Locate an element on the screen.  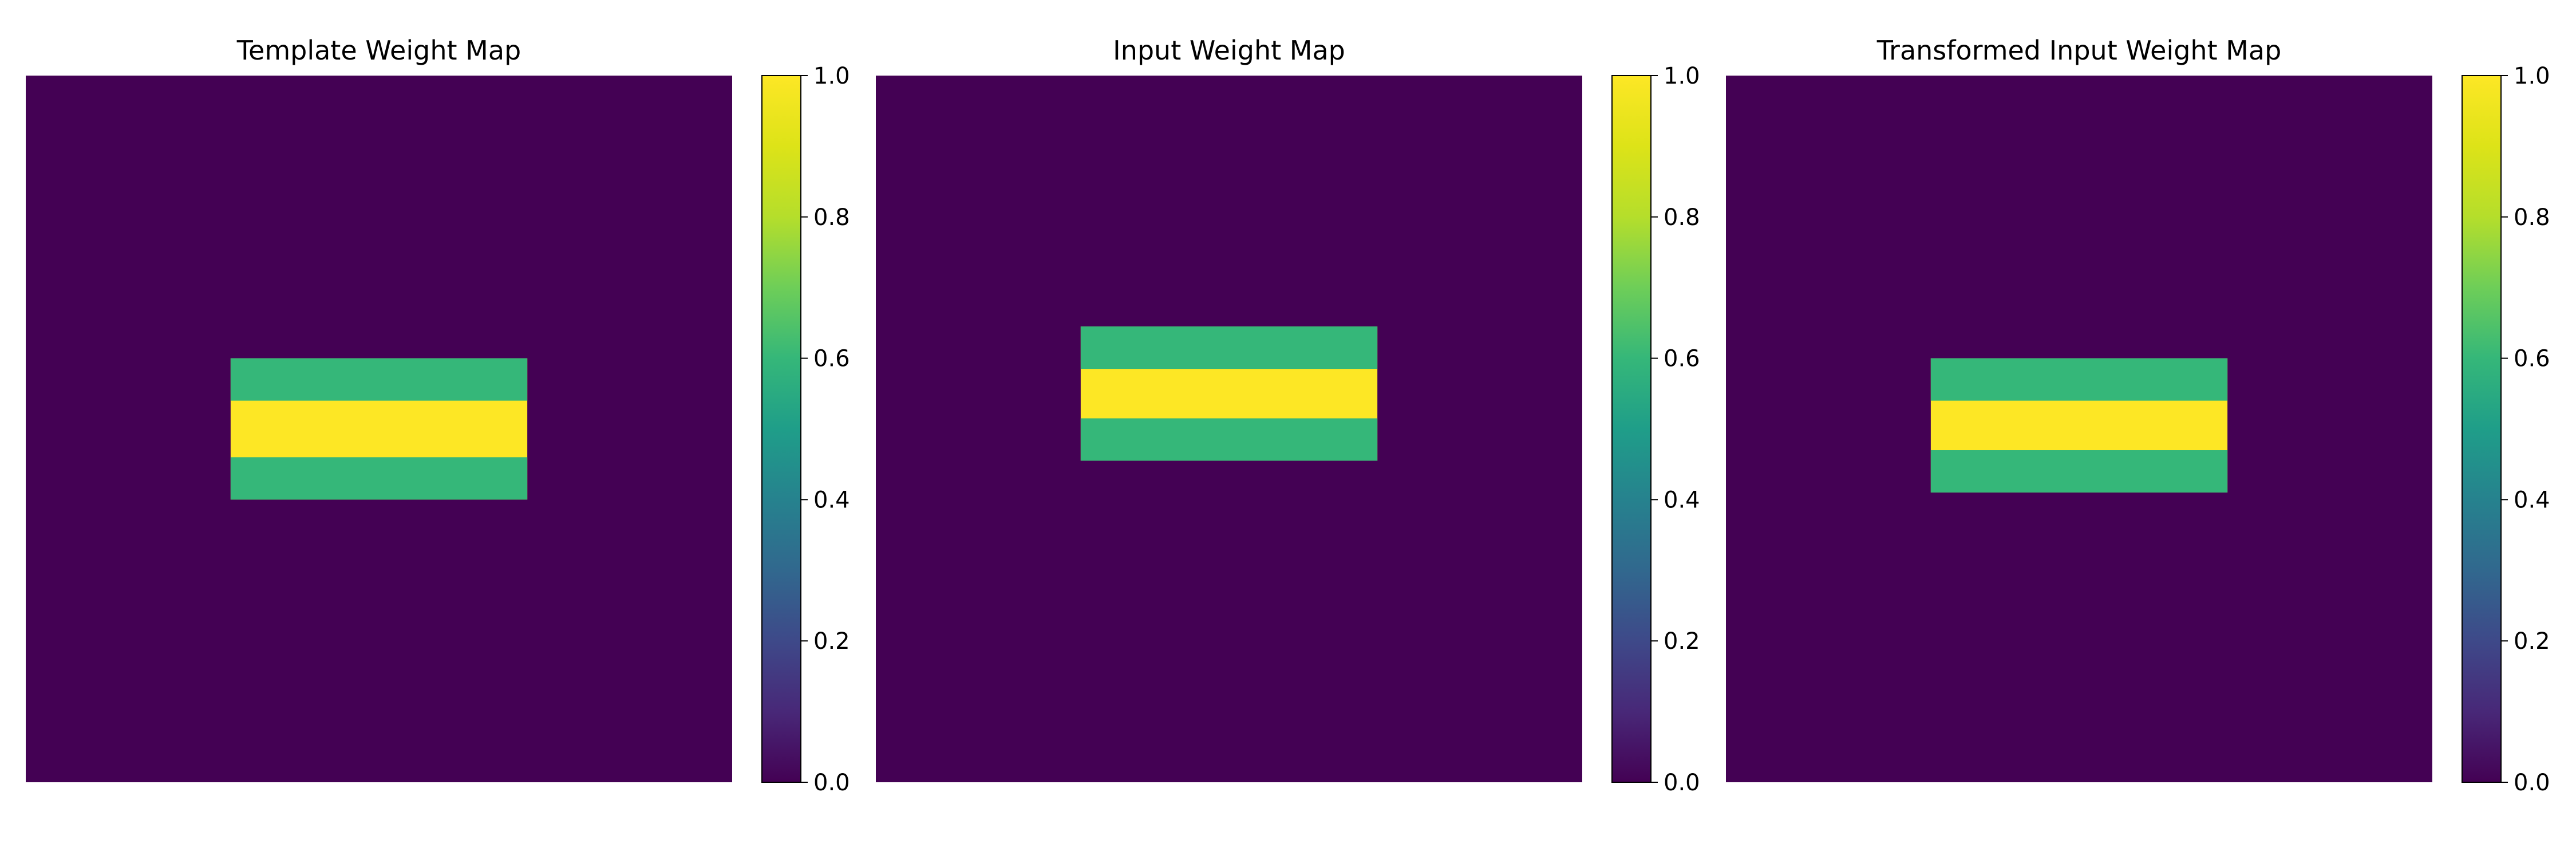
panel-title: Transformed Input Weight Map is located at coordinates (2079, 50).